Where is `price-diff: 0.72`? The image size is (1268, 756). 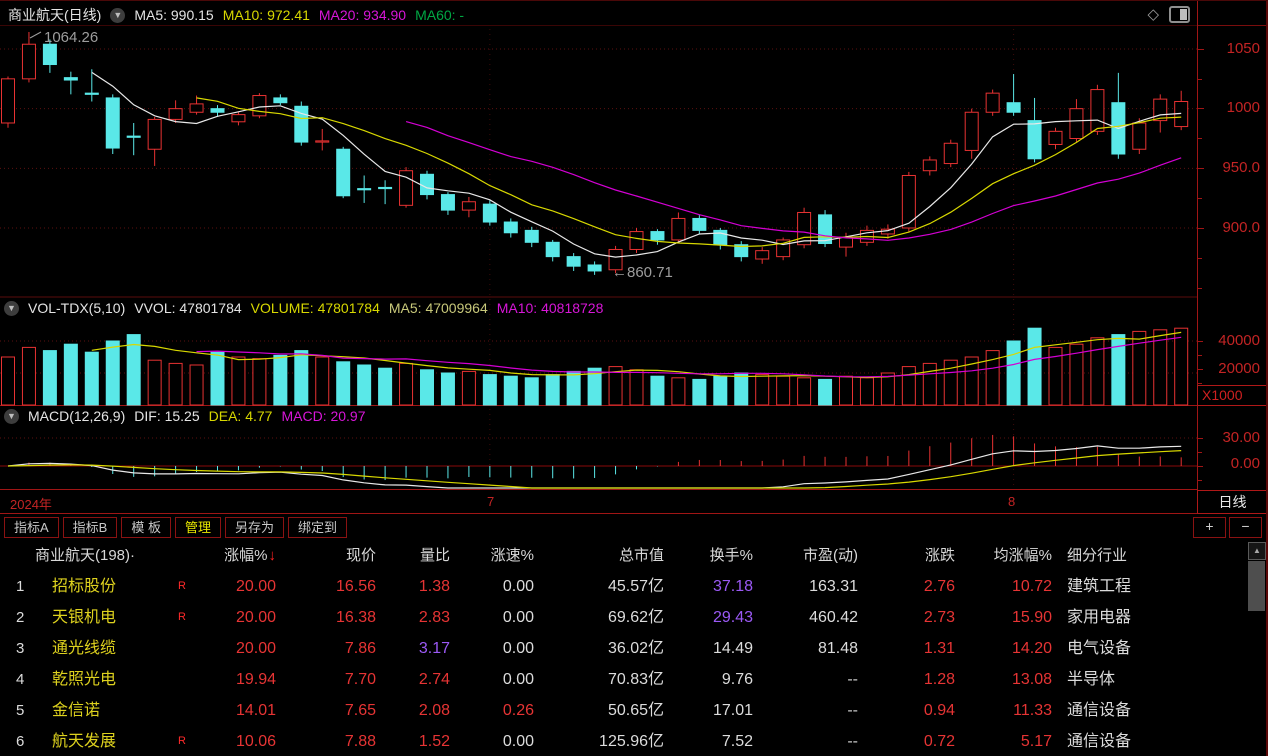
price-diff: 0.72 is located at coordinates (939, 741).